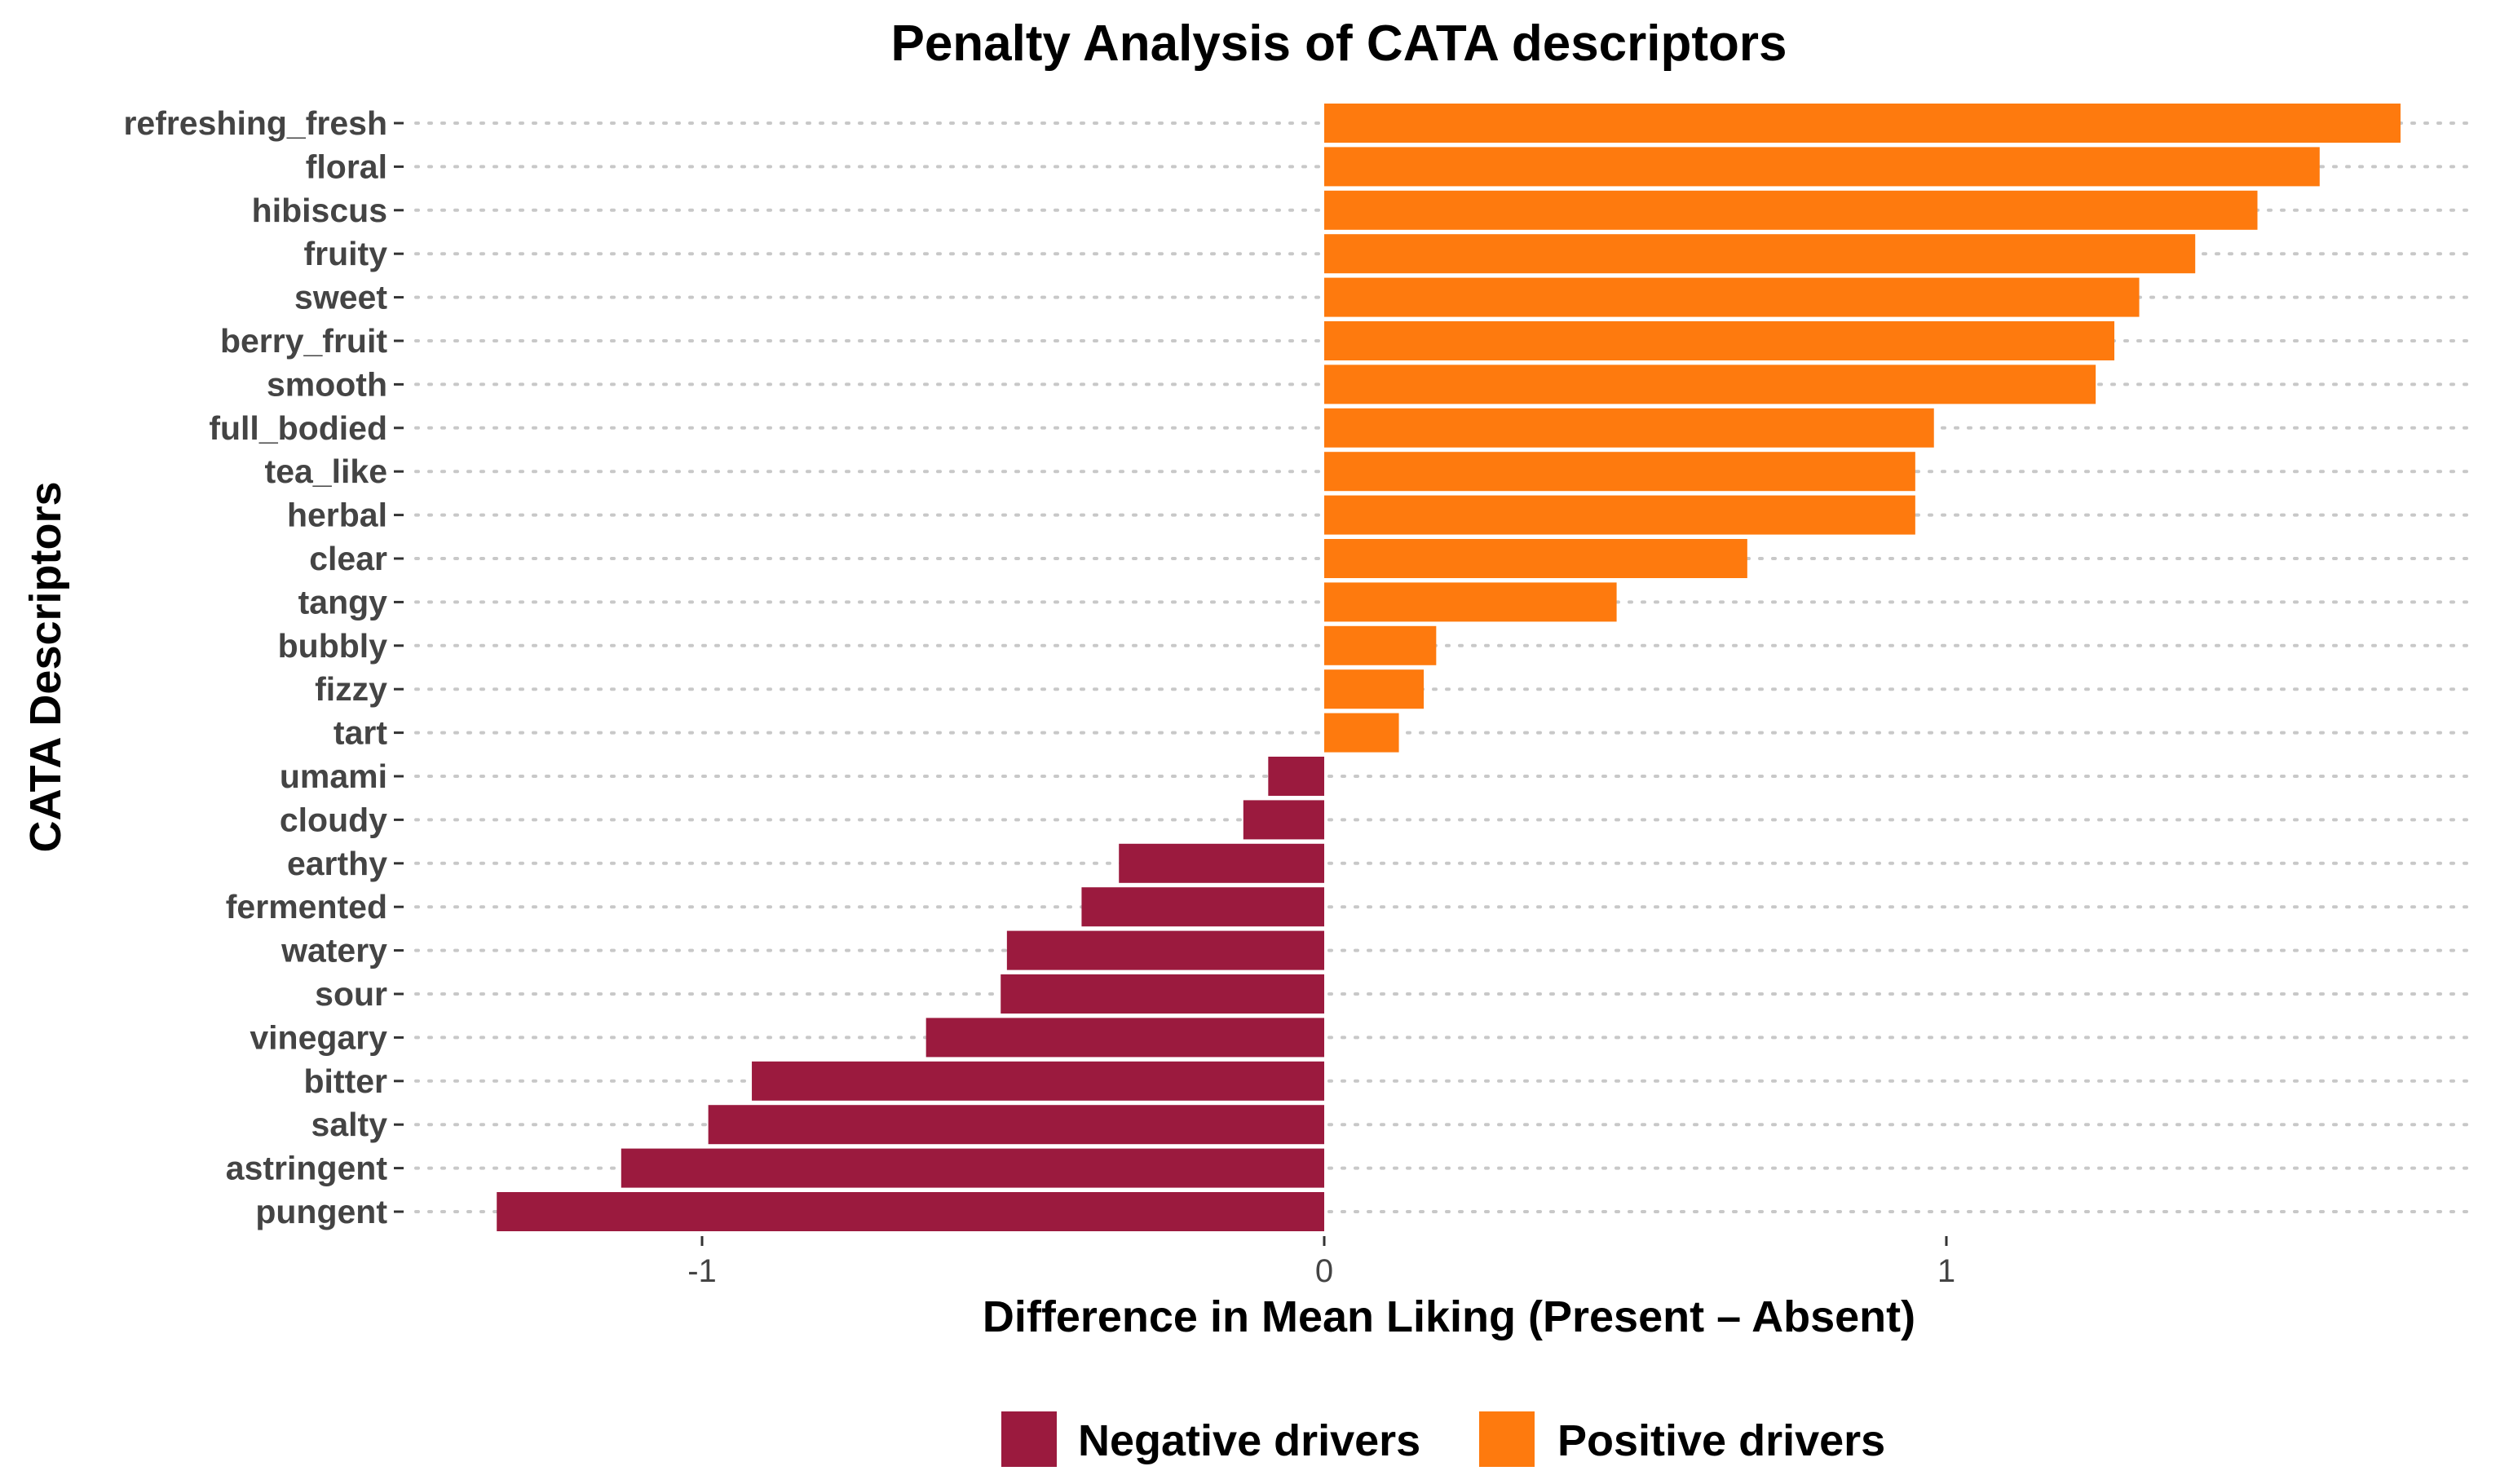  I want to click on category-label: bubbly, so click(333, 646).